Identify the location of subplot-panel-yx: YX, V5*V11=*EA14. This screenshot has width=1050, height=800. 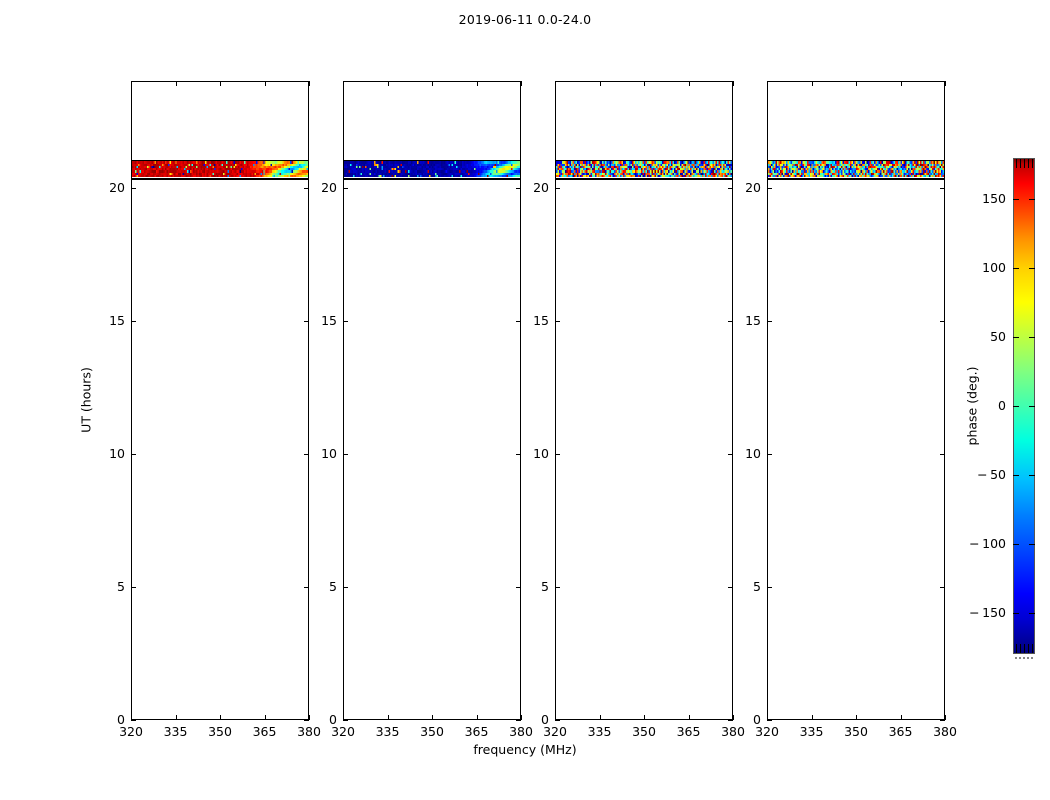
(856, 400).